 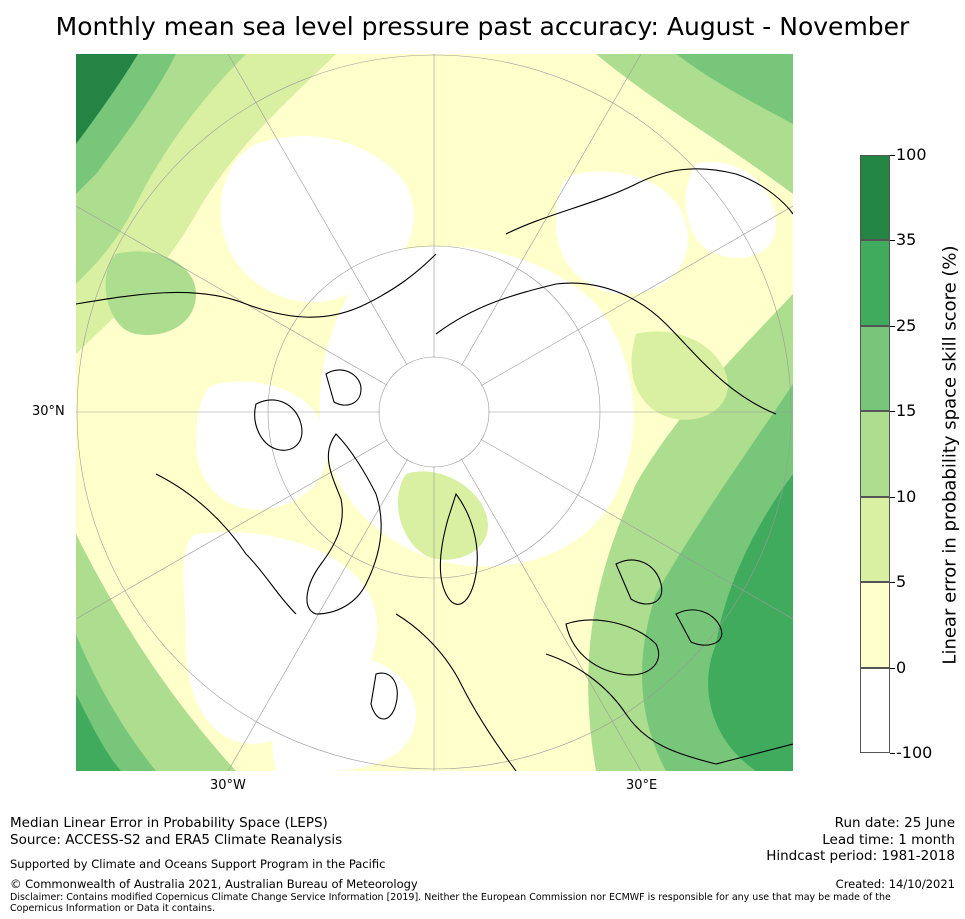 What do you see at coordinates (639, 582) in the screenshot?
I see `coast-inland-lake` at bounding box center [639, 582].